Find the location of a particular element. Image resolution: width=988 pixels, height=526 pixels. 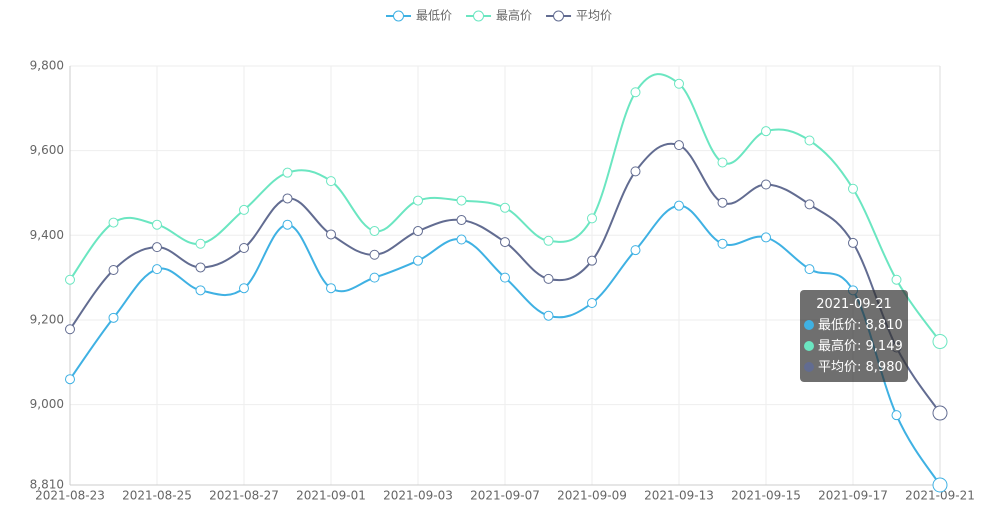

tooltip-title: 2021-09-21 is located at coordinates (854, 304).